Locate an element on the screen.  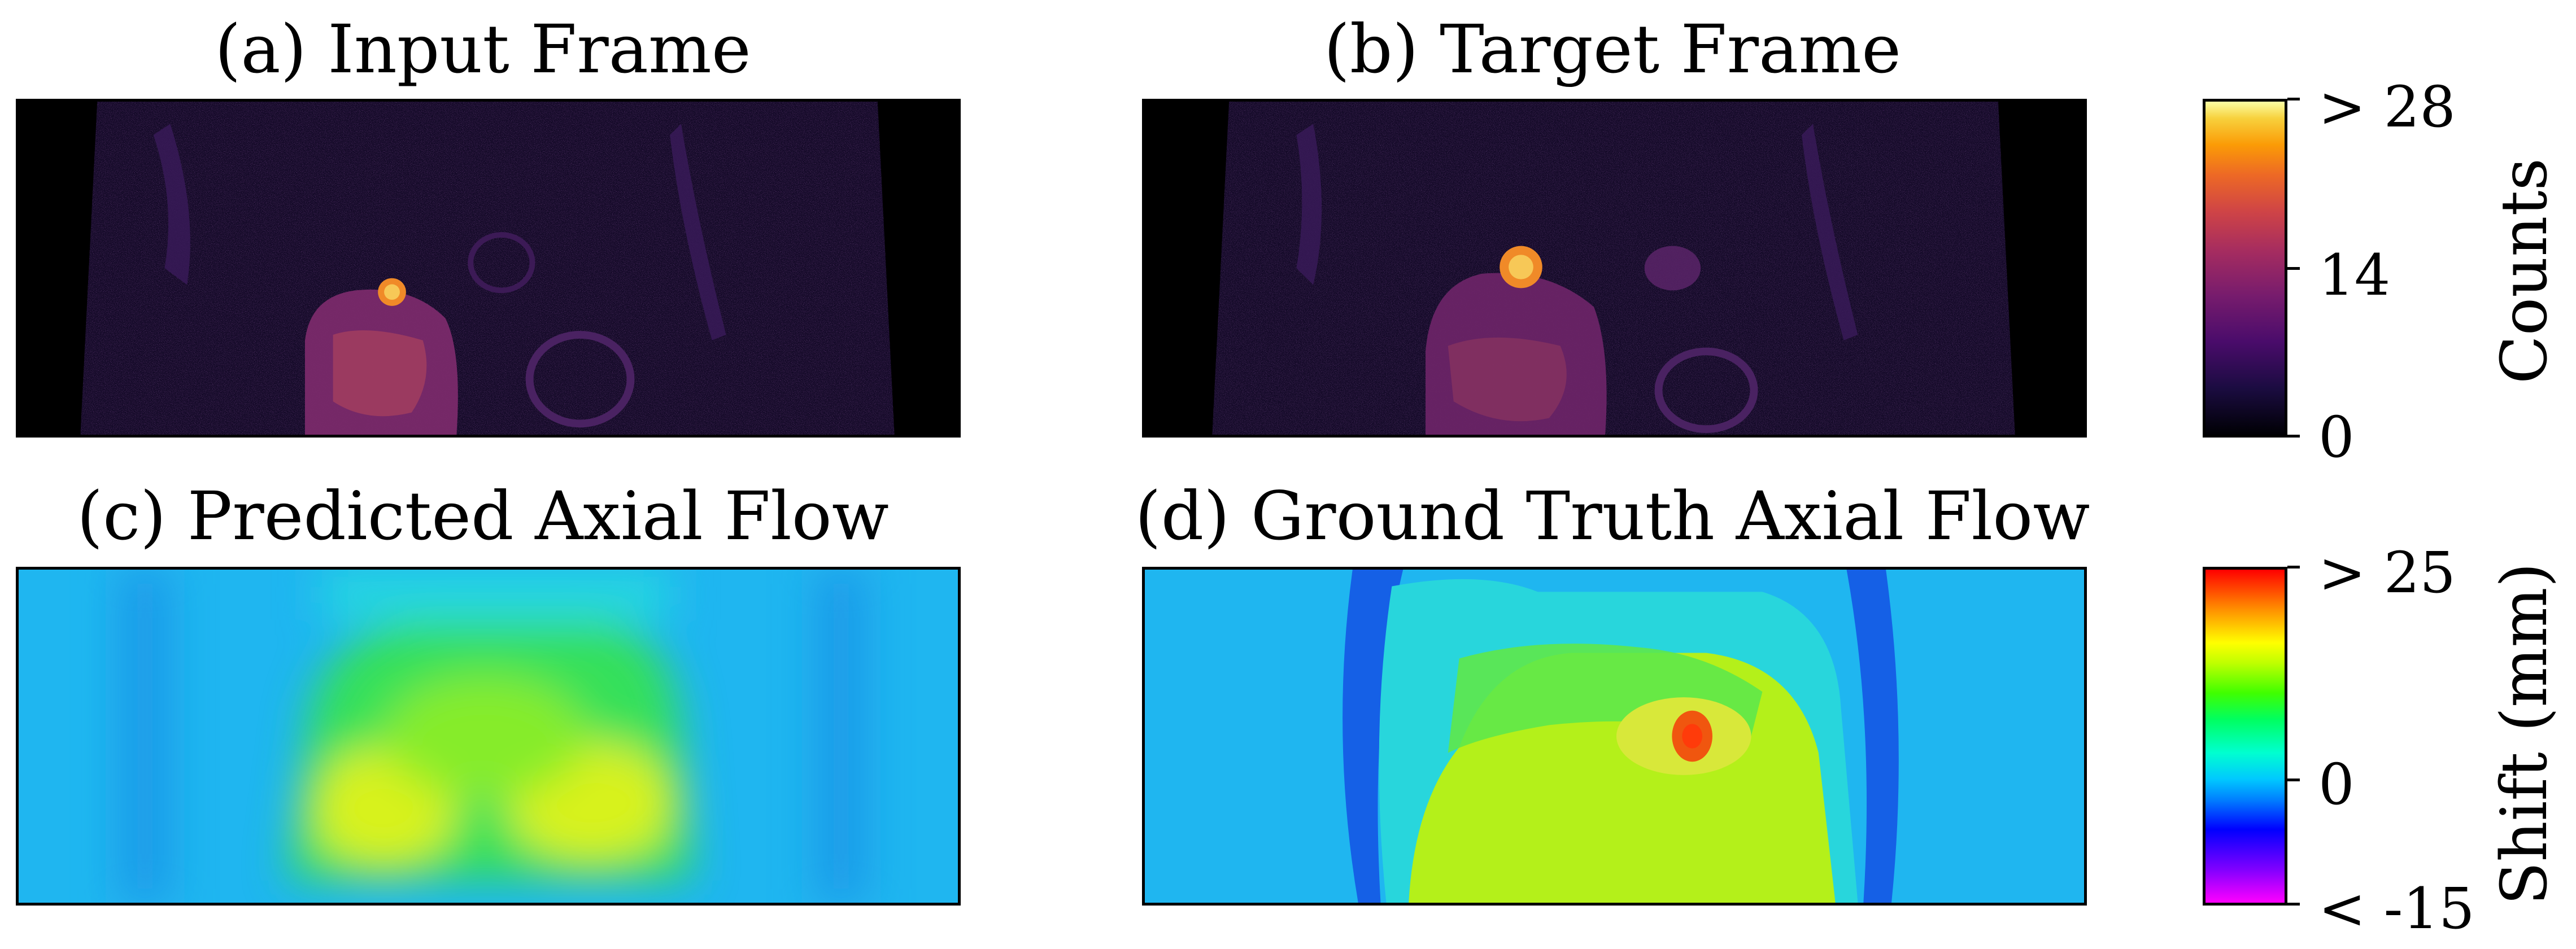
panel-c-title: (c) Predicted Axial Flow is located at coordinates (483, 516).